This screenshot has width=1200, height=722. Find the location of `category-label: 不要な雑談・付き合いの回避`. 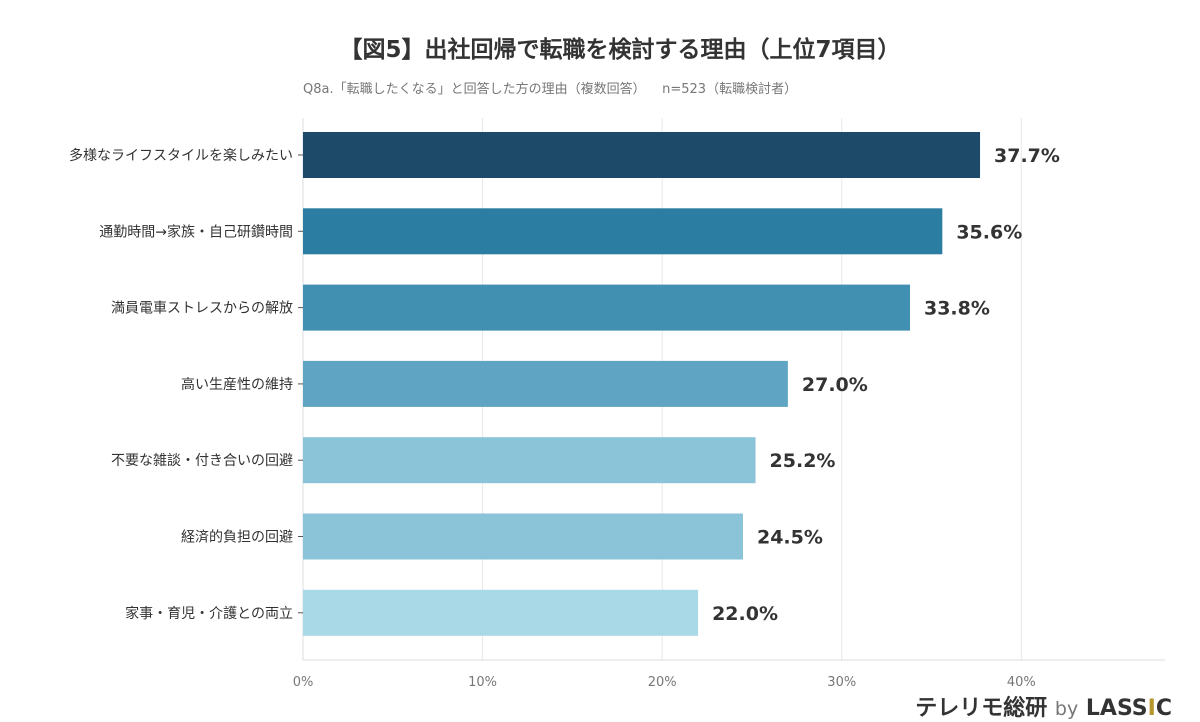

category-label: 不要な雑談・付き合いの回避 is located at coordinates (202, 461).